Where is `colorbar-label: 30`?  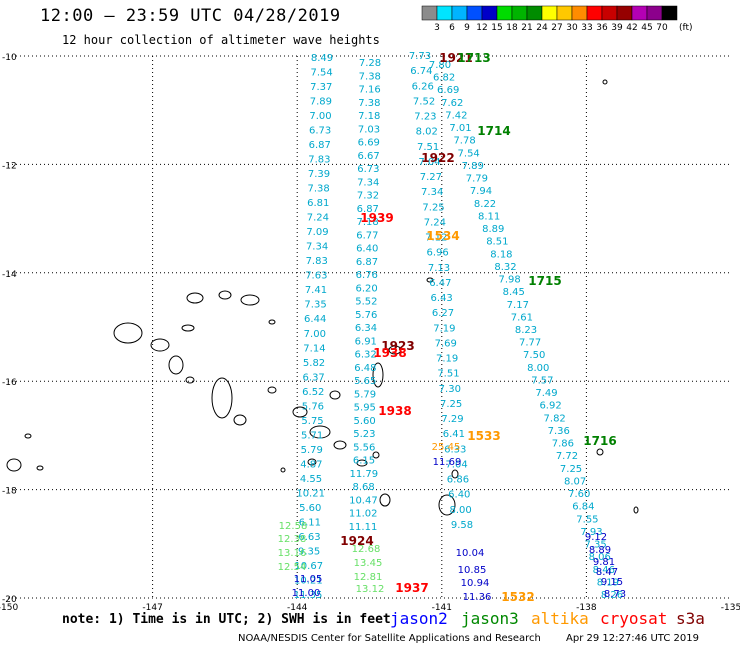
colorbar-label: 30 is located at coordinates (572, 28).